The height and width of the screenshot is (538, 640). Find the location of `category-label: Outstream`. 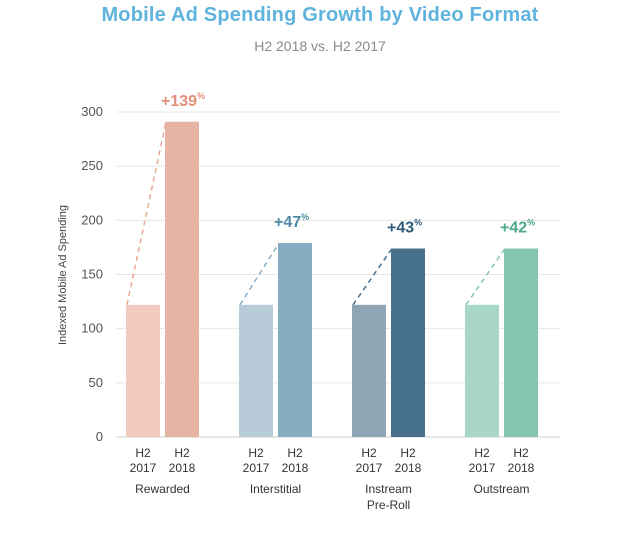

category-label: Outstream is located at coordinates (501, 489).